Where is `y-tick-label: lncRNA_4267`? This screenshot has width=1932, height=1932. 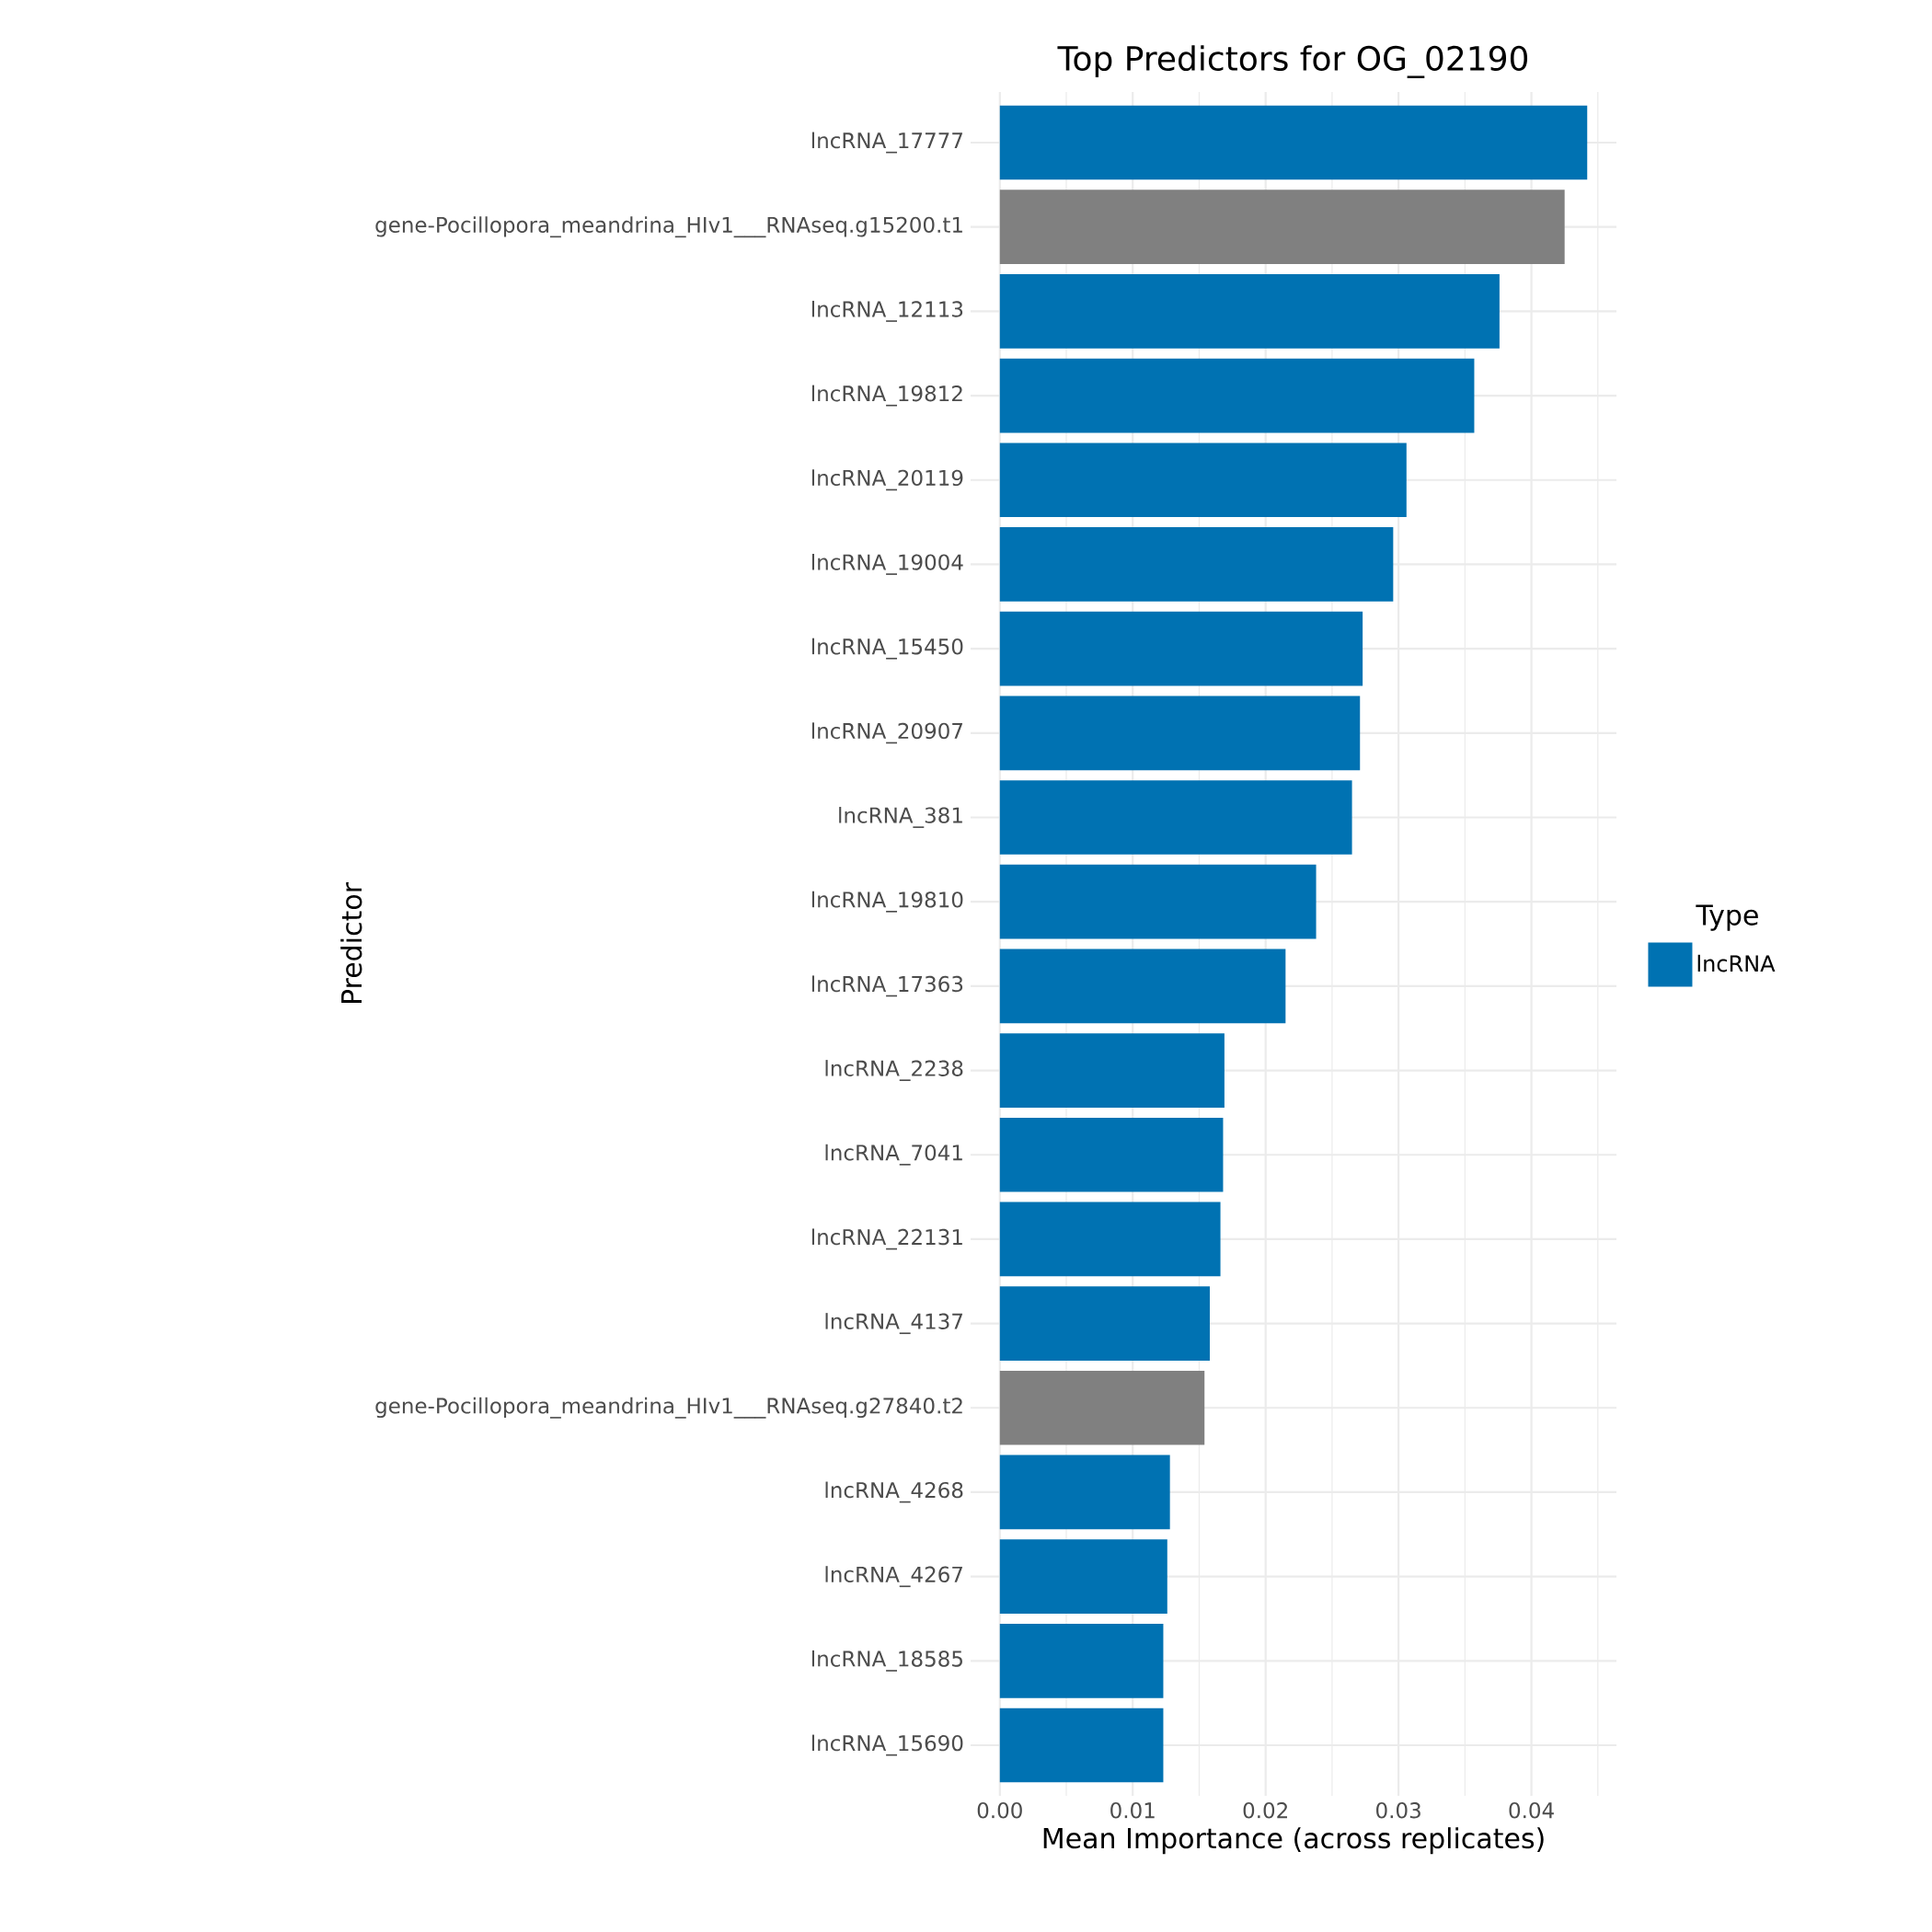 y-tick-label: lncRNA_4267 is located at coordinates (893, 1577).